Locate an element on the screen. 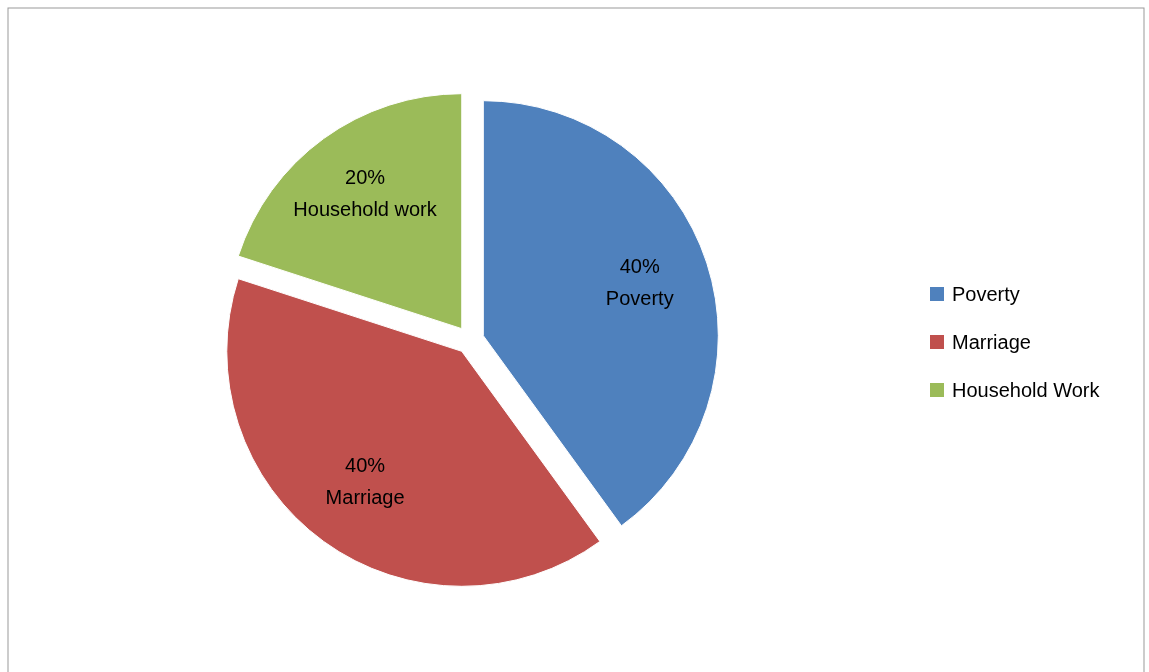 This screenshot has width=1149, height=672. data-label: 20% Household work is located at coordinates (365, 192).